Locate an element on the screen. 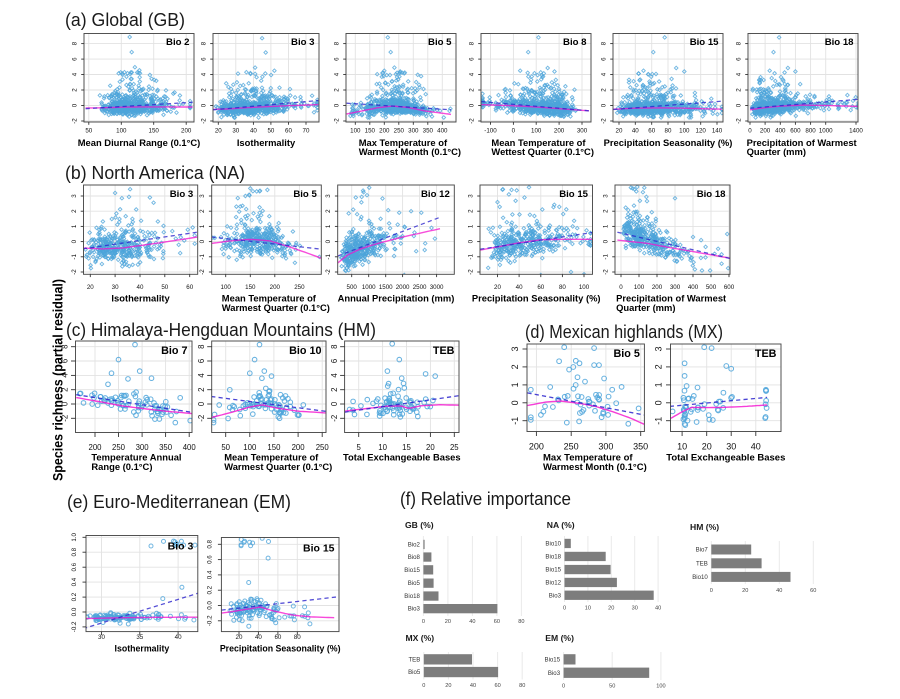 The image size is (900, 699). svg-text: Bio 3 is located at coordinates (181, 547).